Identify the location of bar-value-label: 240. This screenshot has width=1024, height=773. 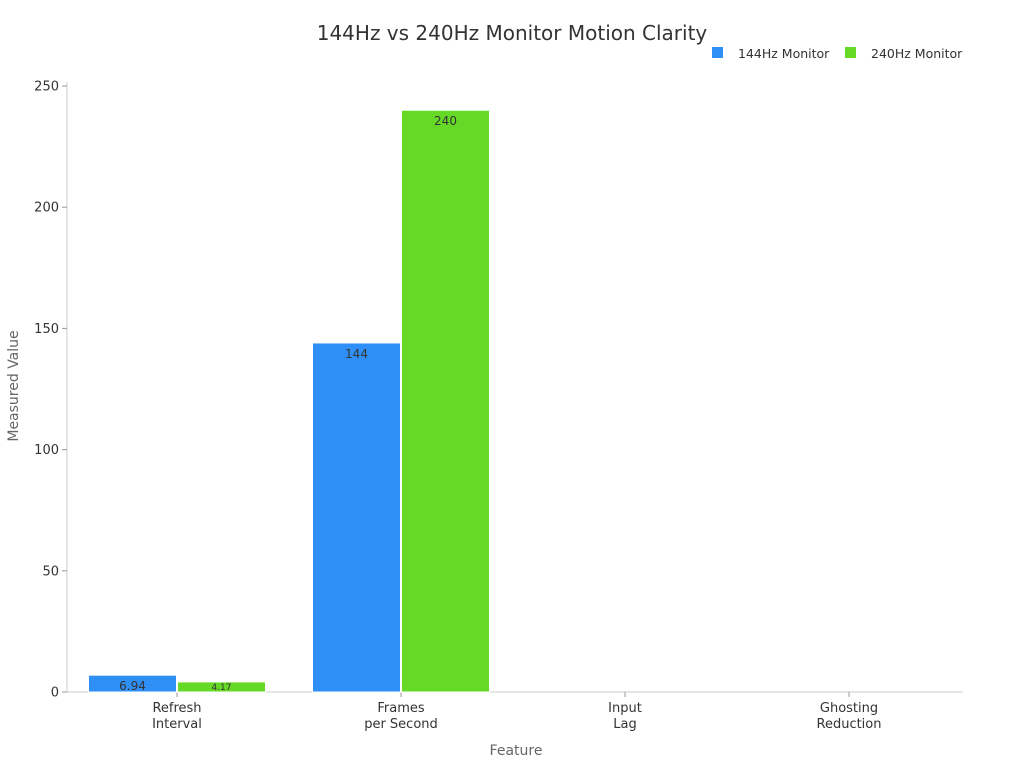
(445, 121).